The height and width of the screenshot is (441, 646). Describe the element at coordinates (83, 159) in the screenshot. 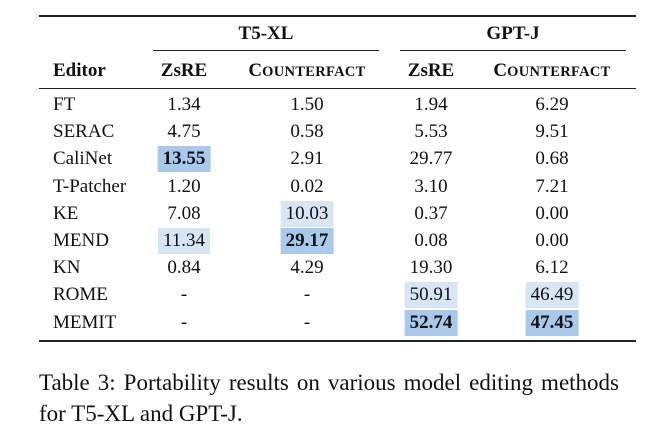

I see `editor-name: CaliNet` at that location.